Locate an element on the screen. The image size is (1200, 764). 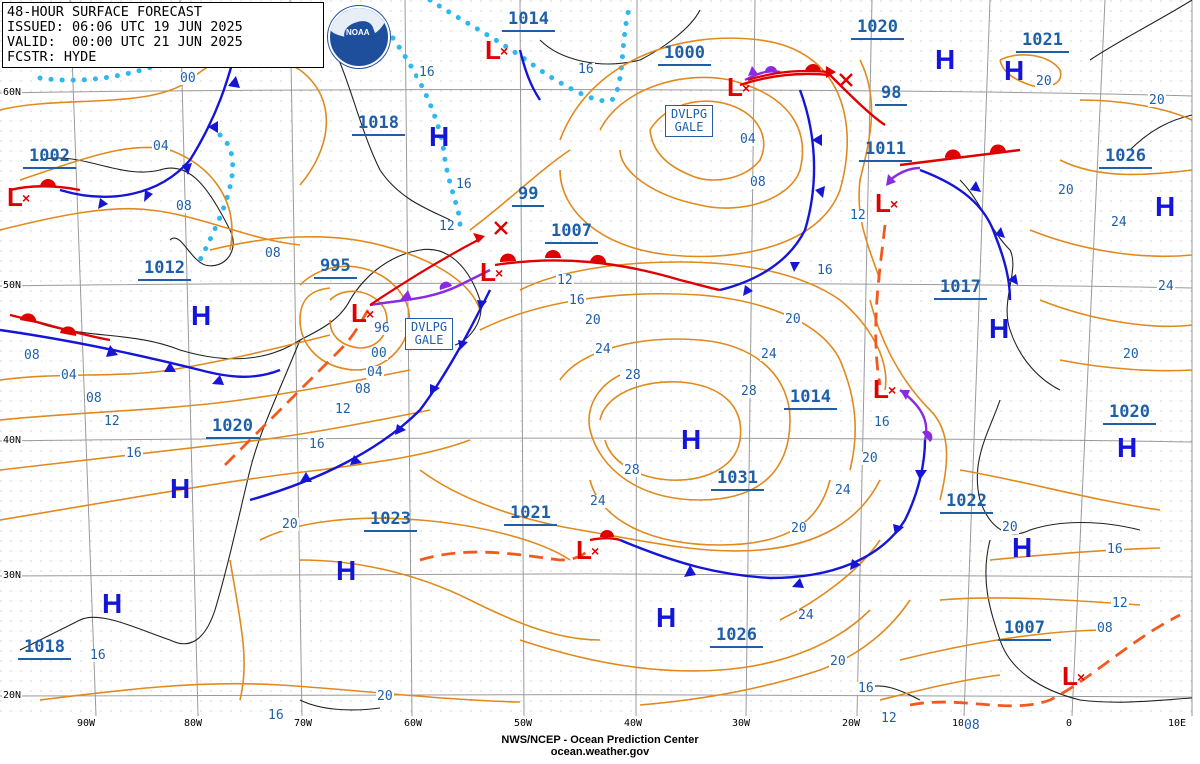
pressure-label: 1011 is located at coordinates (885, 150).